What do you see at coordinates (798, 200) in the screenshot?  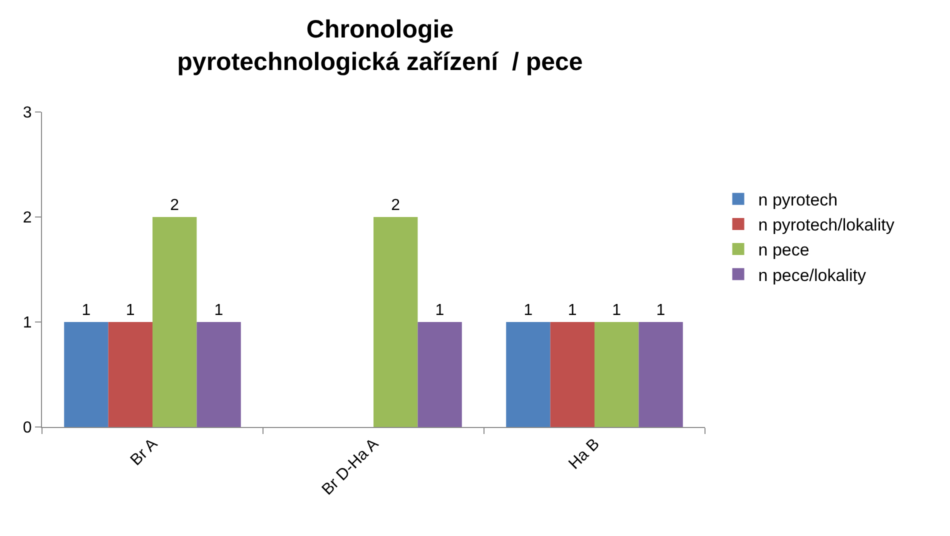 I see `legend-label: n pyrotech` at bounding box center [798, 200].